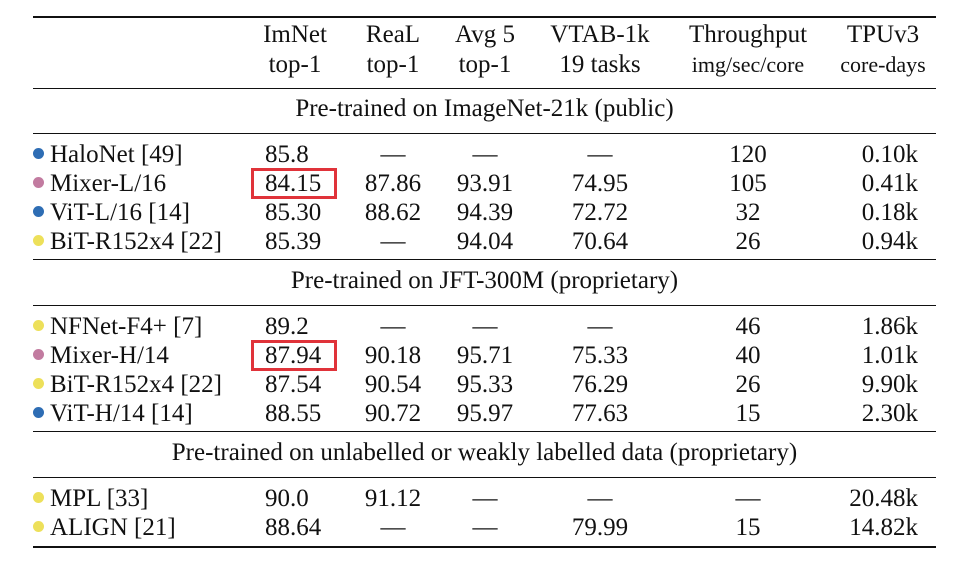  I want to click on bottom-rule, so click(484, 547).